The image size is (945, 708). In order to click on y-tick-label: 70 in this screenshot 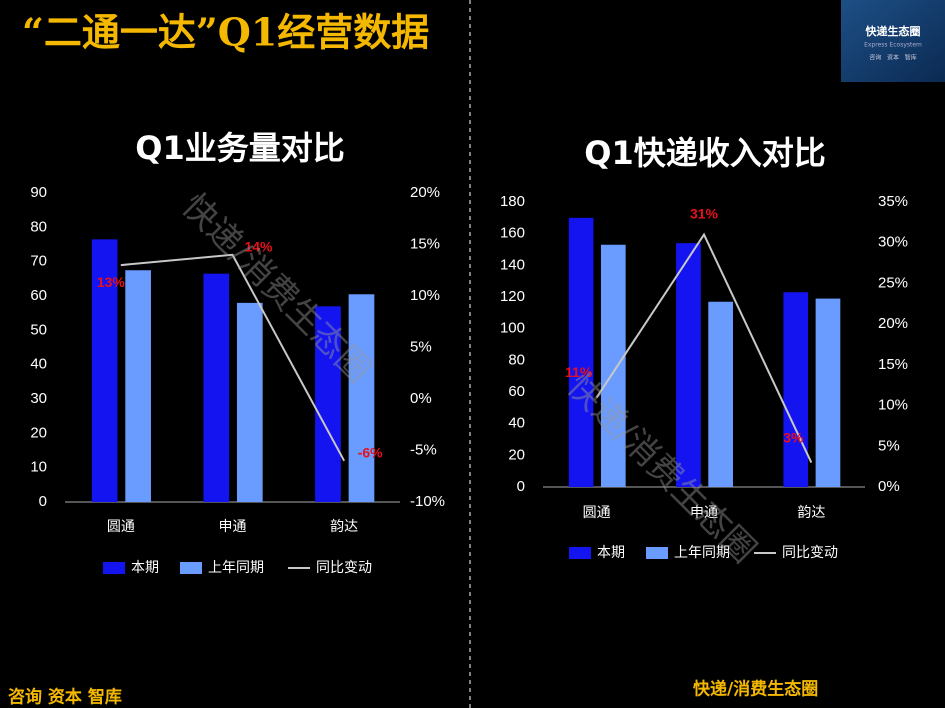, I will do `click(38, 261)`.